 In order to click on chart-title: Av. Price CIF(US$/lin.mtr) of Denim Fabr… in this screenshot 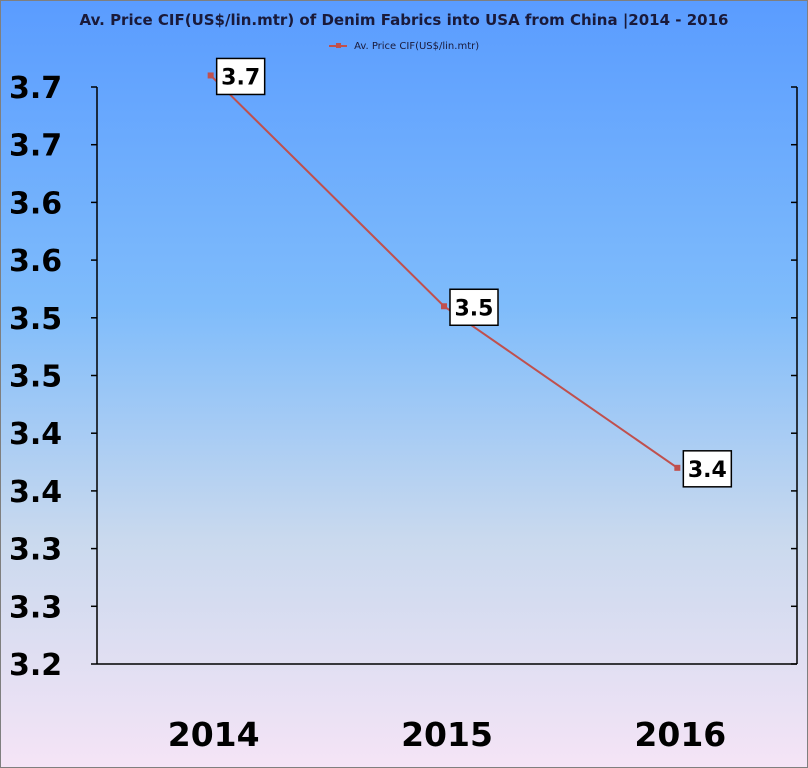, I will do `click(404, 20)`.